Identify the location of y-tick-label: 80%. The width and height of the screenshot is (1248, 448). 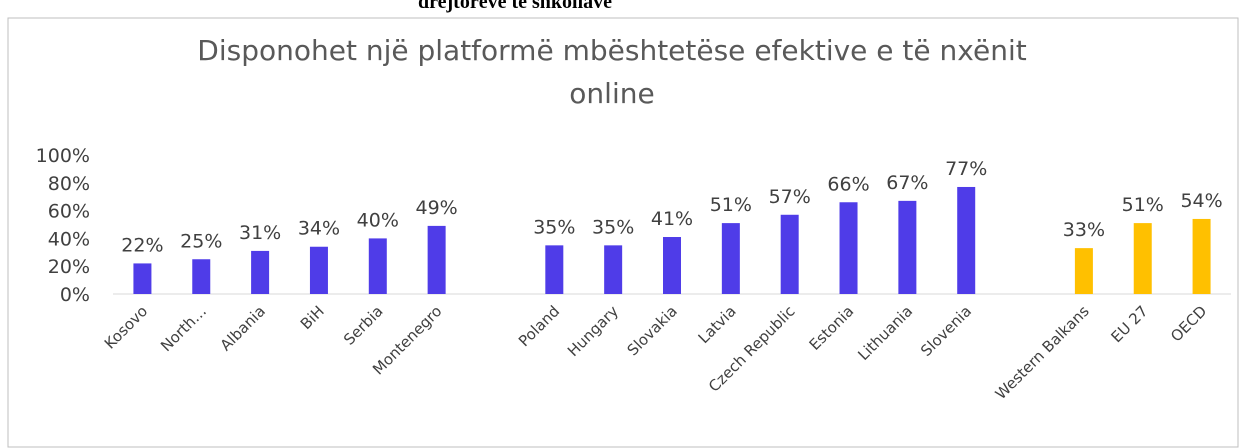
(69, 184).